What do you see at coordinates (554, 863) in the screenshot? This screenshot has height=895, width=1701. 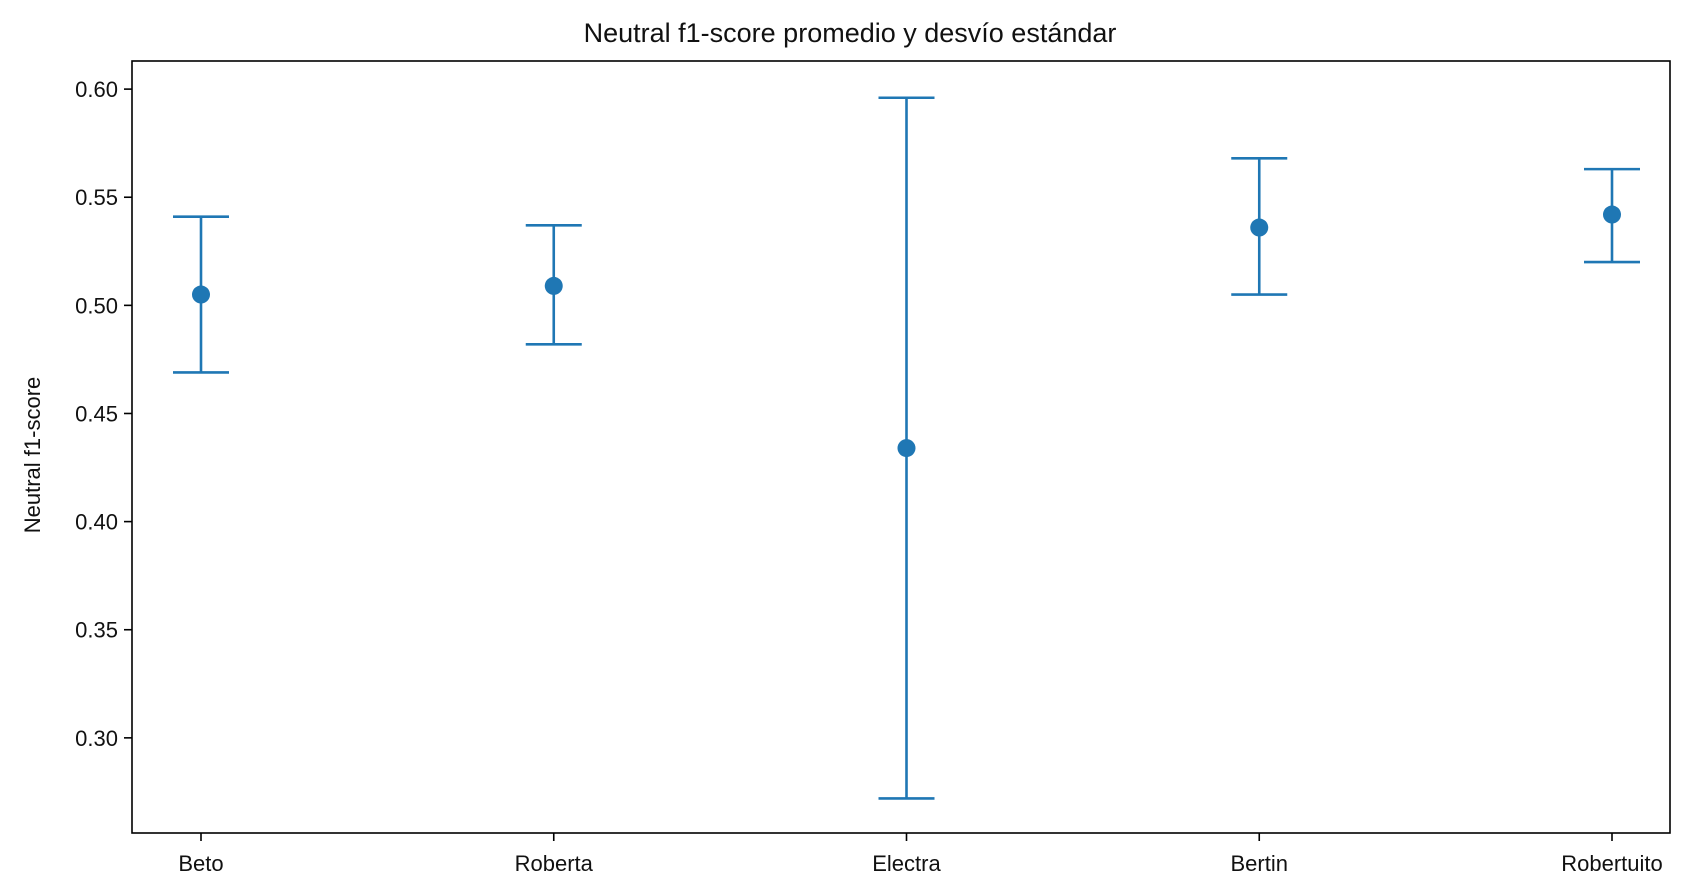 I see `x-tick-label: Roberta` at bounding box center [554, 863].